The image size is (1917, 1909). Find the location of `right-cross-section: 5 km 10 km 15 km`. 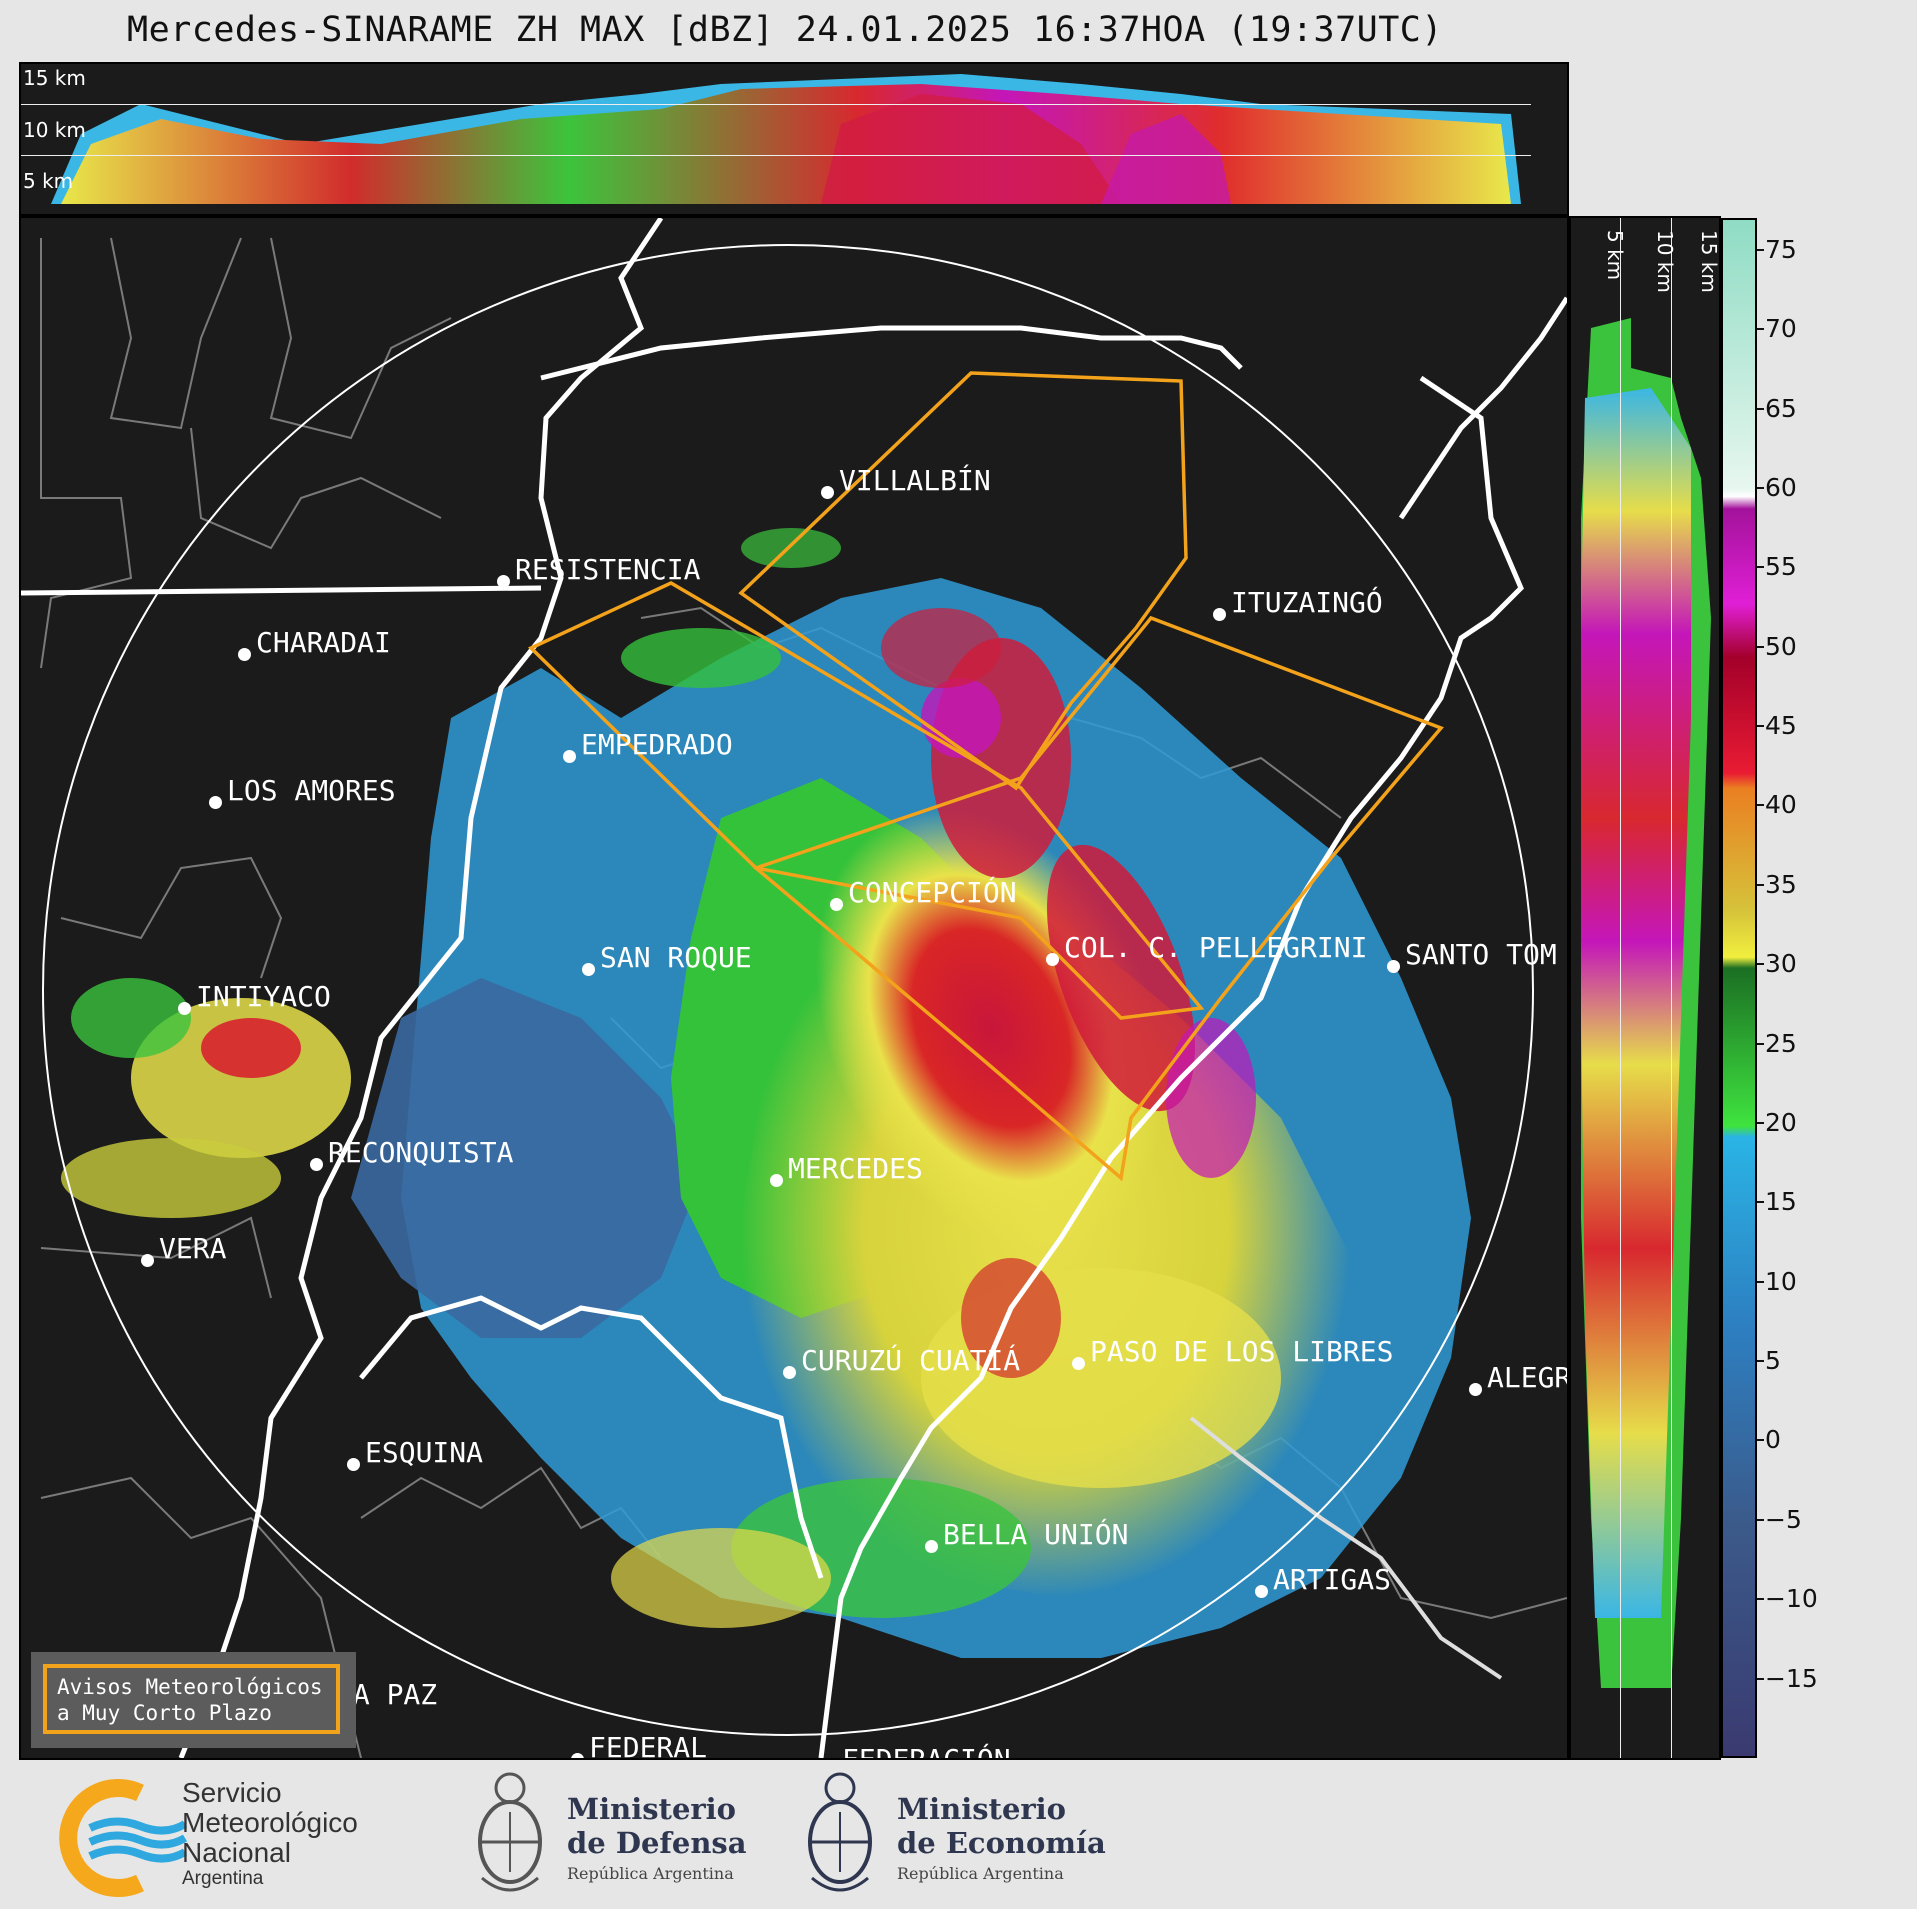

right-cross-section: 5 km 10 km 15 km is located at coordinates (1645, 988).